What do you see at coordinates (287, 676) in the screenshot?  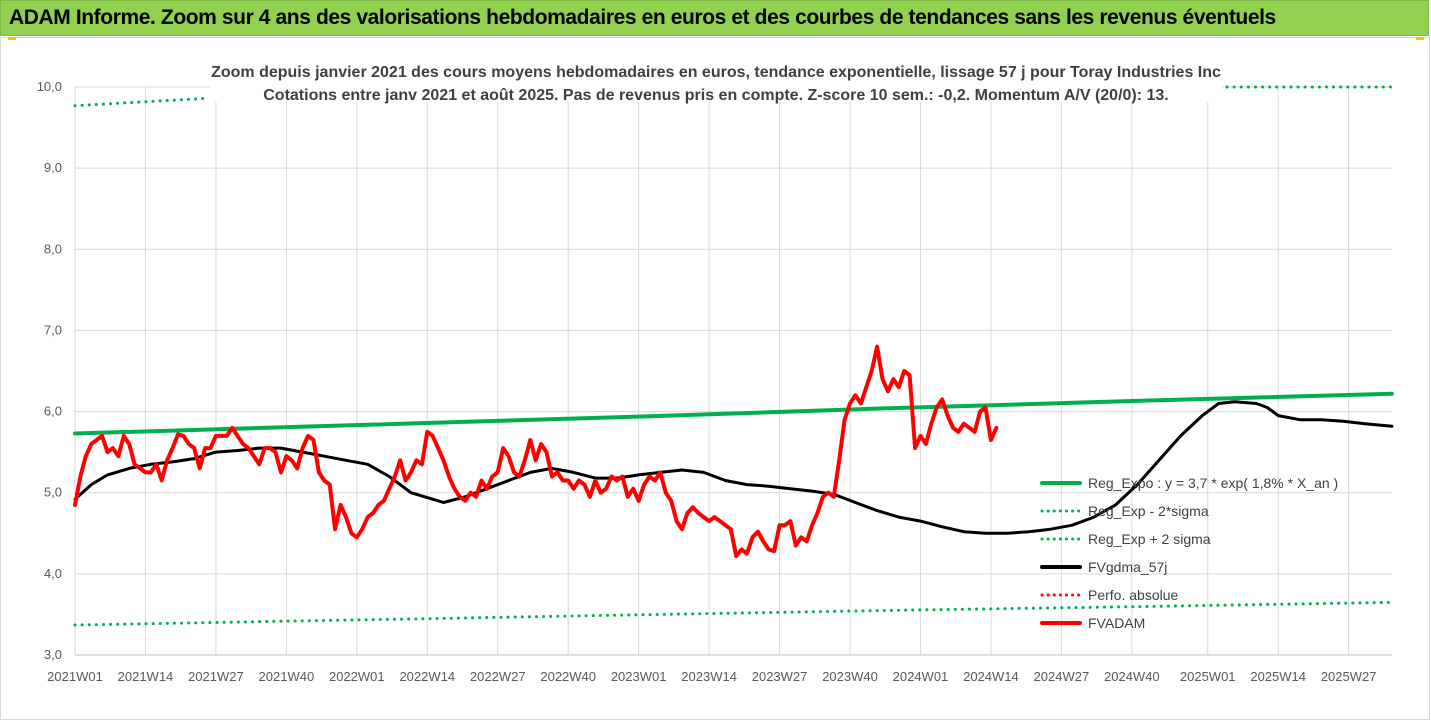 I see `x-tick-label: 2021W40` at bounding box center [287, 676].